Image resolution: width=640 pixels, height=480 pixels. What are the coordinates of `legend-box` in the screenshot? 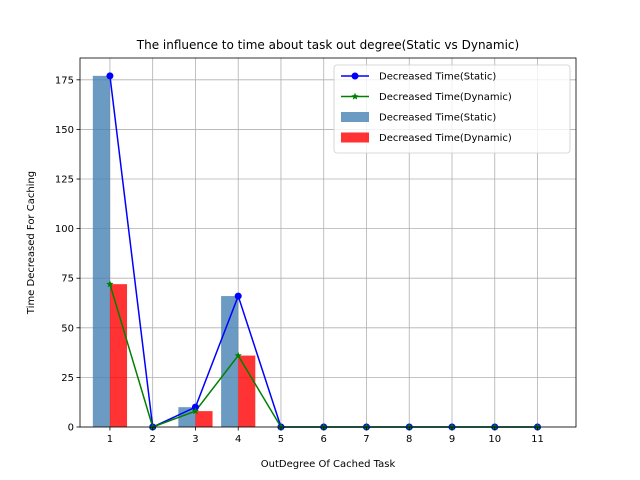 It's located at (452, 109).